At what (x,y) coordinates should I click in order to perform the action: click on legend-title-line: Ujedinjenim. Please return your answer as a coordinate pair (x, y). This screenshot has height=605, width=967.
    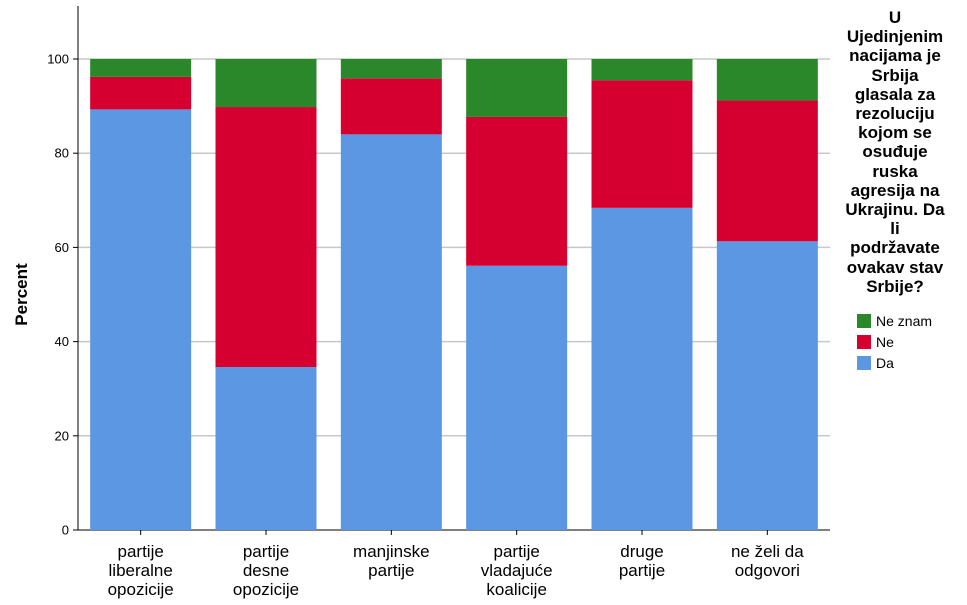
    Looking at the image, I should click on (895, 37).